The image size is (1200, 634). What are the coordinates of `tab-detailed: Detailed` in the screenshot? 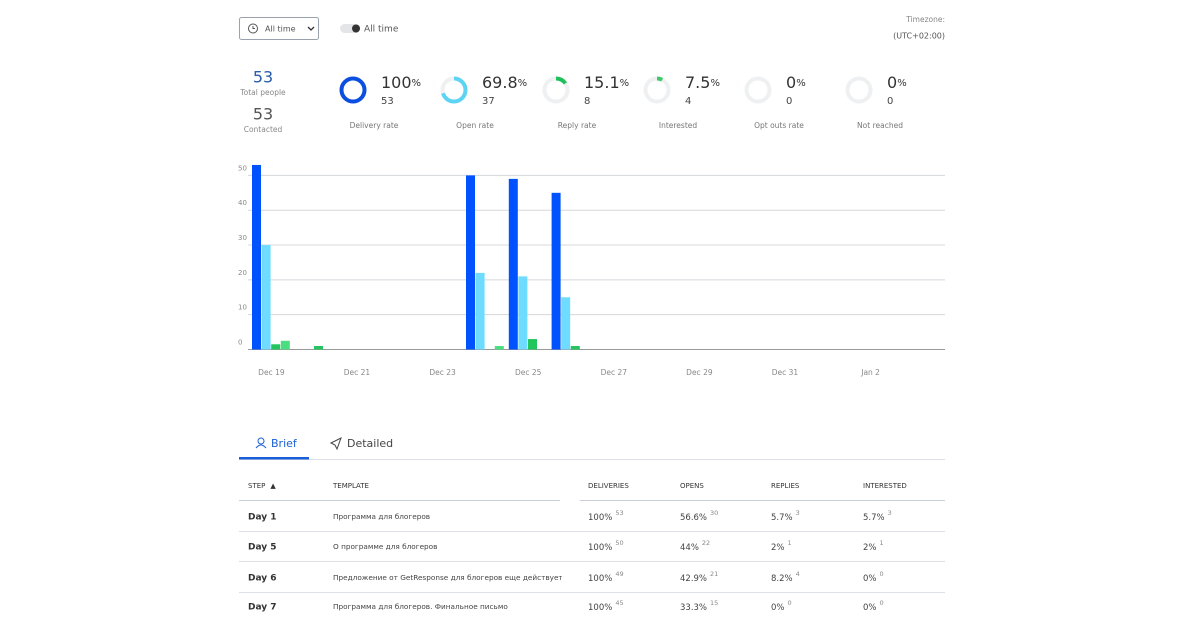 It's located at (361, 443).